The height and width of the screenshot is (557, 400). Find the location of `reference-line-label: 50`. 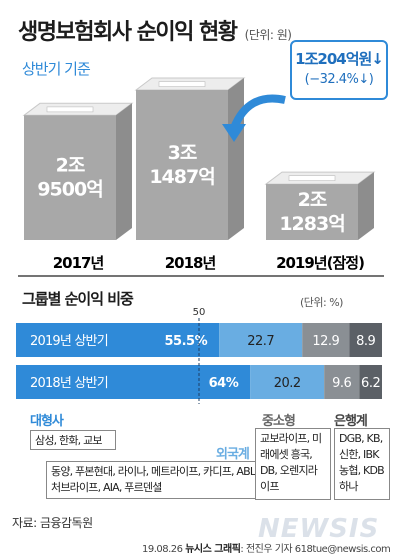

reference-line-label: 50 is located at coordinates (199, 312).